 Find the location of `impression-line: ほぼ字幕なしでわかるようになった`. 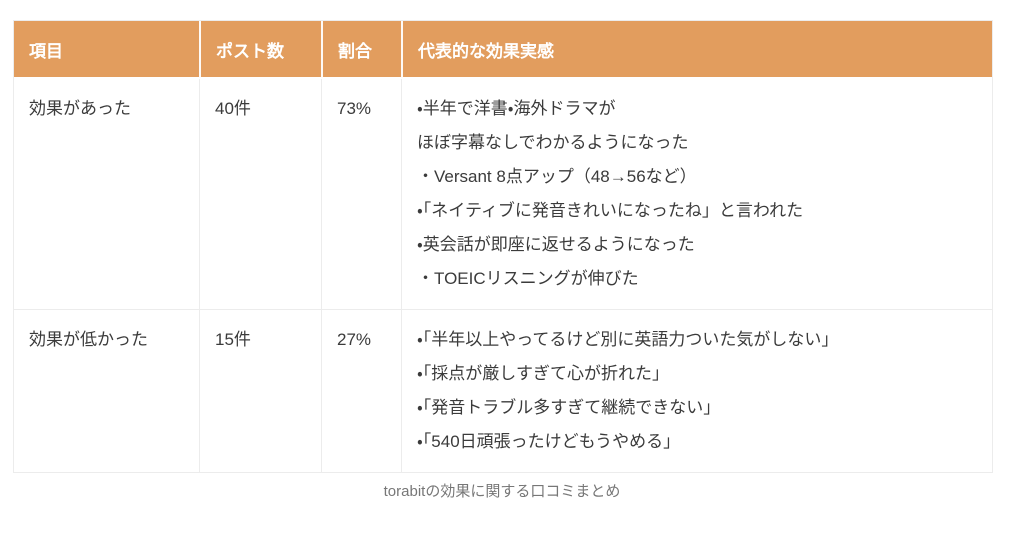

impression-line: ほぼ字幕なしでわかるようになった is located at coordinates (553, 142).